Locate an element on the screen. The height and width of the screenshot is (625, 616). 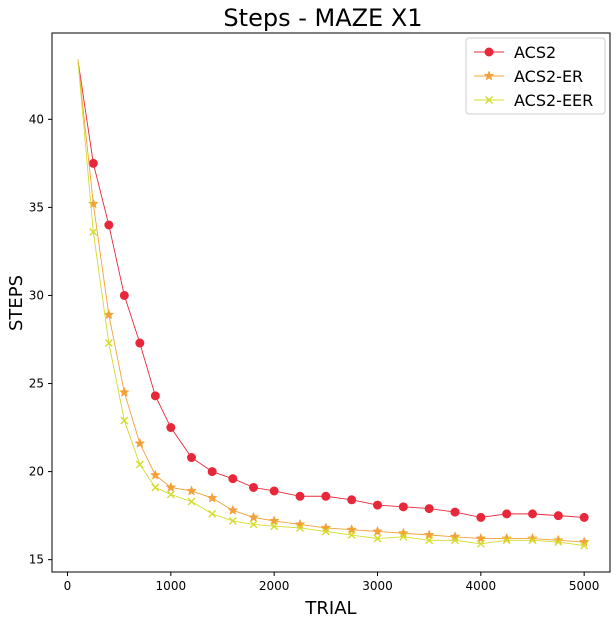
legend: ACS2 ACS2-ER ACS2-EER is located at coordinates (535, 76).